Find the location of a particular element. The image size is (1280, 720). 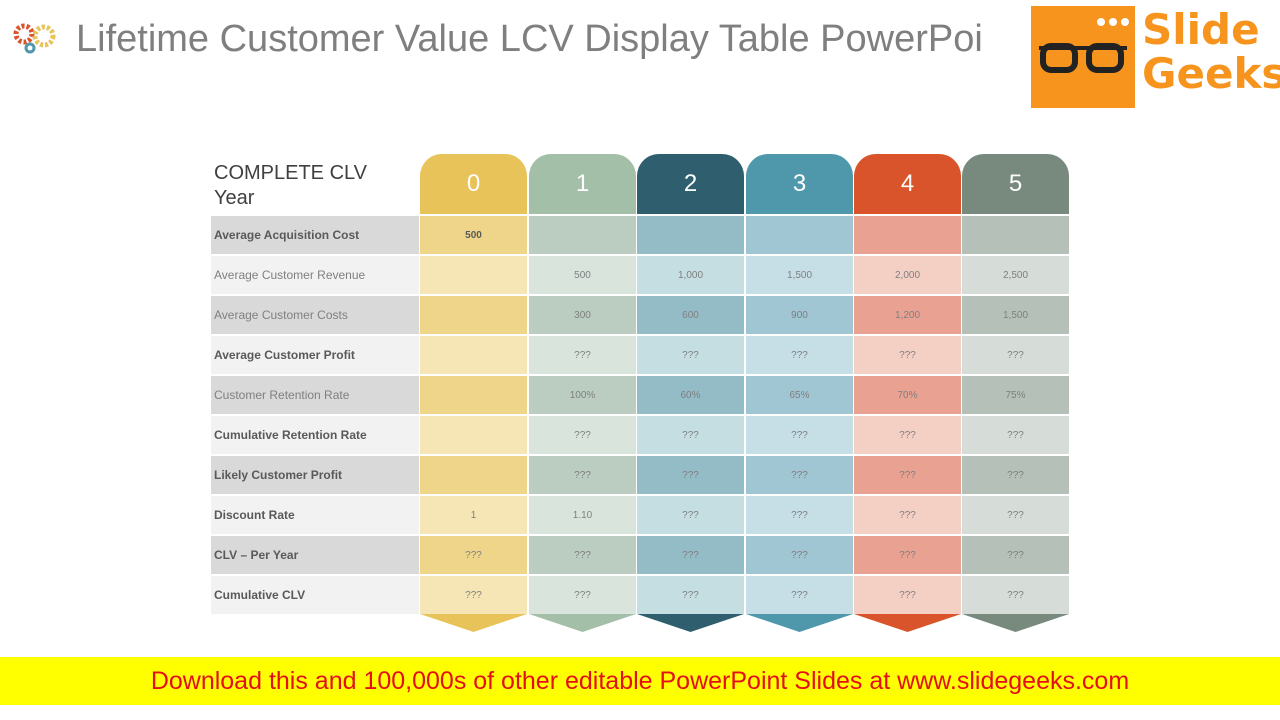

row-label: CLV – Per Year is located at coordinates (315, 555).